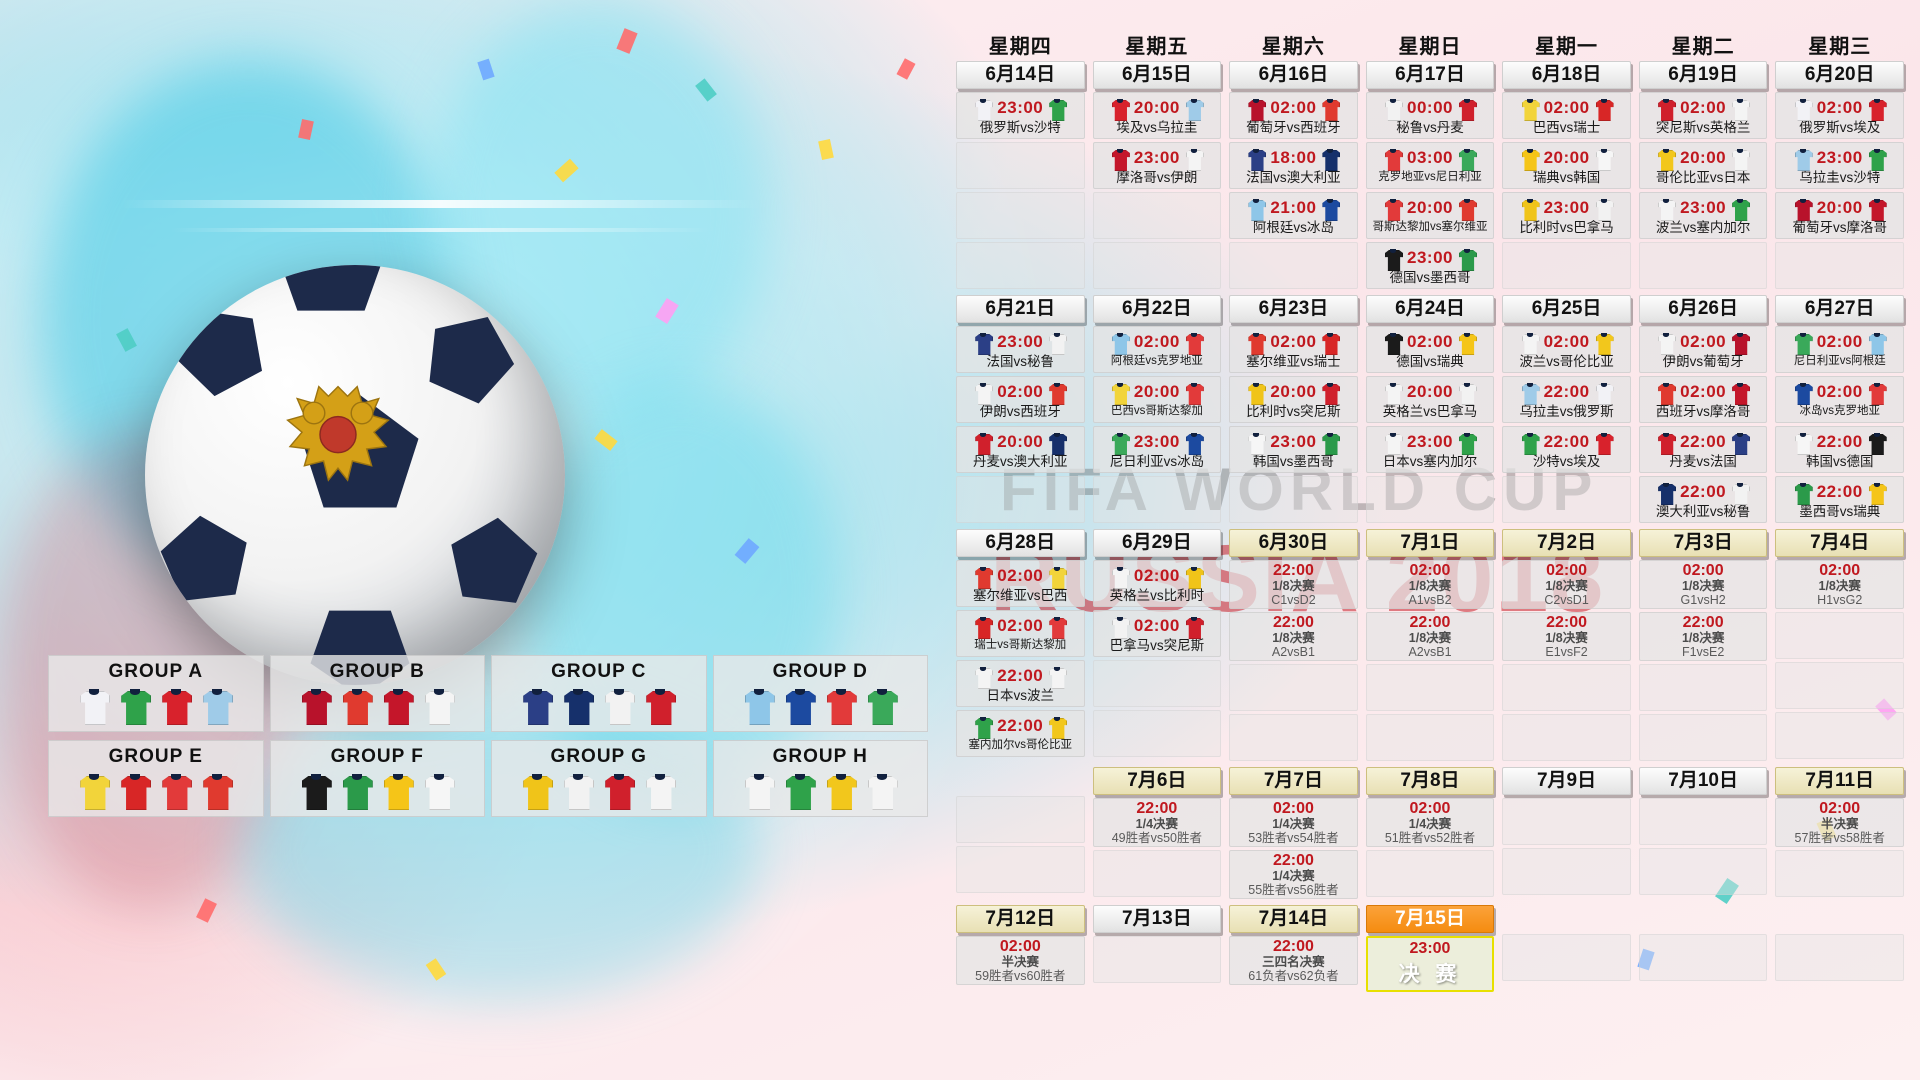 Image resolution: width=1920 pixels, height=1080 pixels. Describe the element at coordinates (1430, 265) in the screenshot. I see `match-cell: 23:00 德国vs墨西哥` at that location.